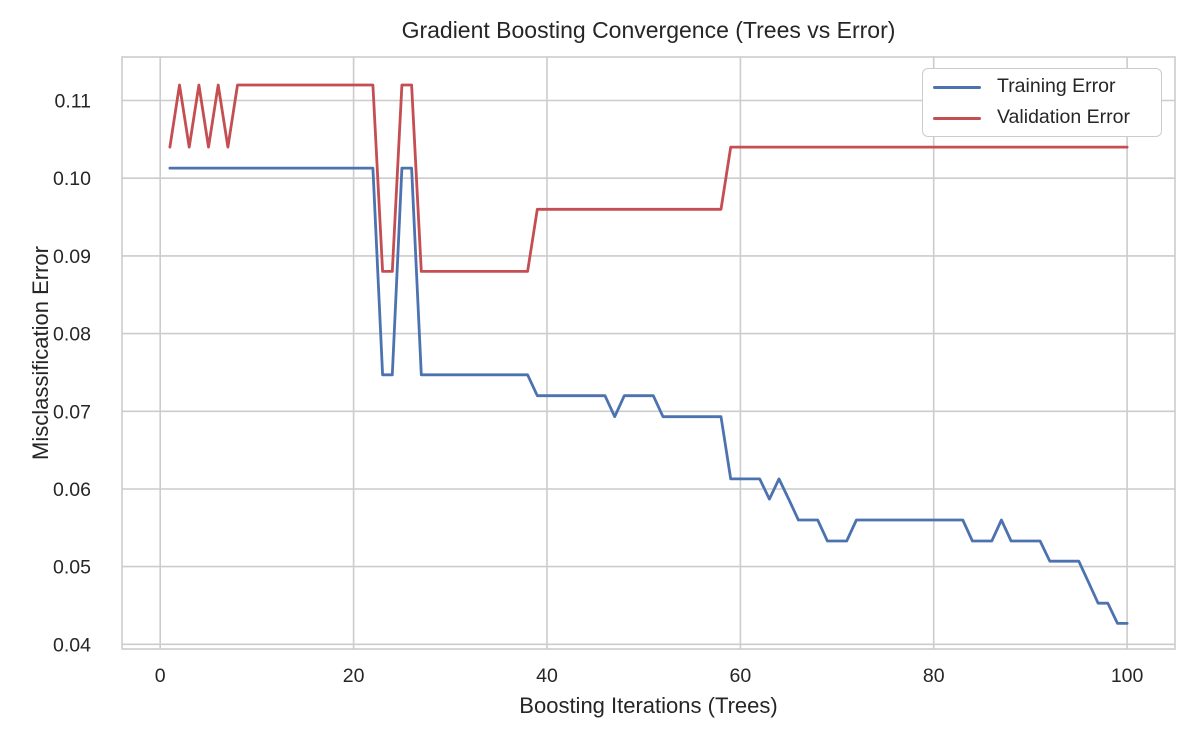  I want to click on y-tick-label: 0.05, so click(72, 568).